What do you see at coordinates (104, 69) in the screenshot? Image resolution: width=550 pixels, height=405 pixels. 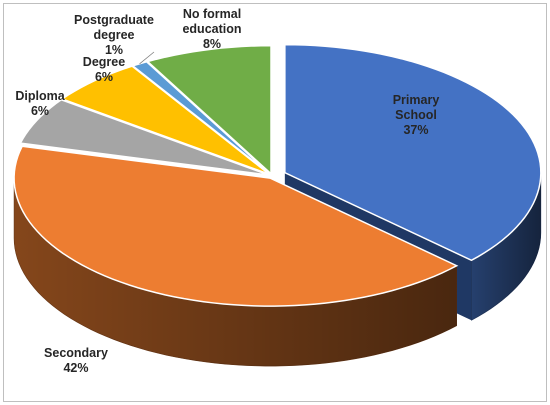 I see `data-label-degree: Degree 6%` at bounding box center [104, 69].